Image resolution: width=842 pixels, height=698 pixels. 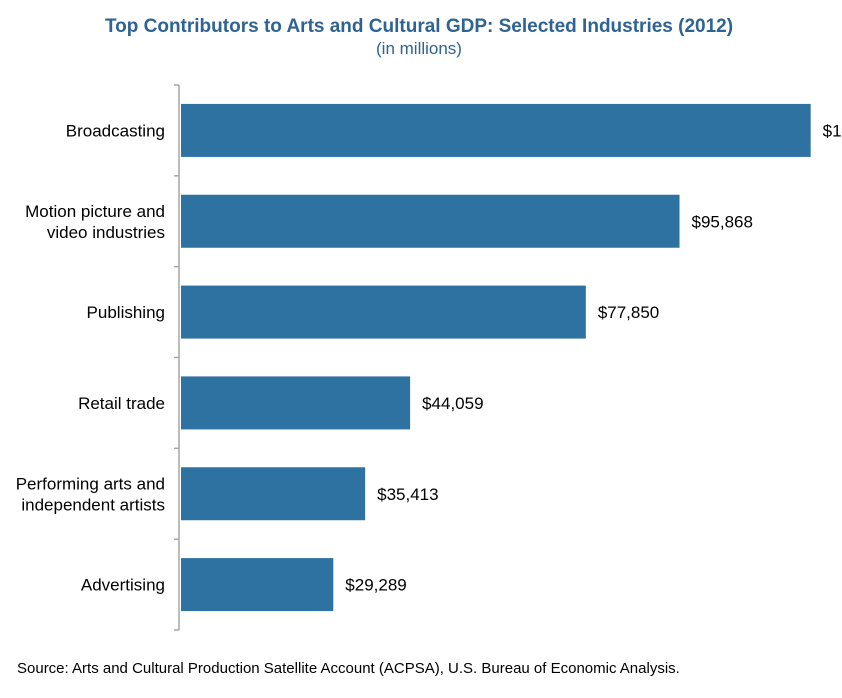 I want to click on category-axis, so click(x=177, y=357).